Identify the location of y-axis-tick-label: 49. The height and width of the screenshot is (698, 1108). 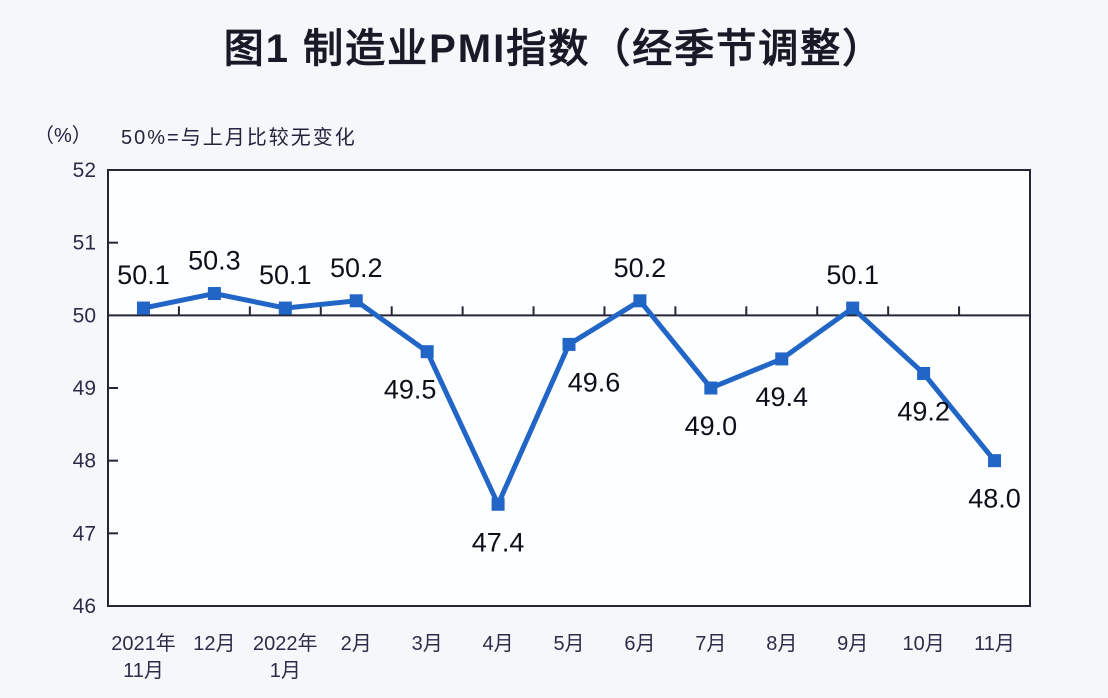
(84, 388).